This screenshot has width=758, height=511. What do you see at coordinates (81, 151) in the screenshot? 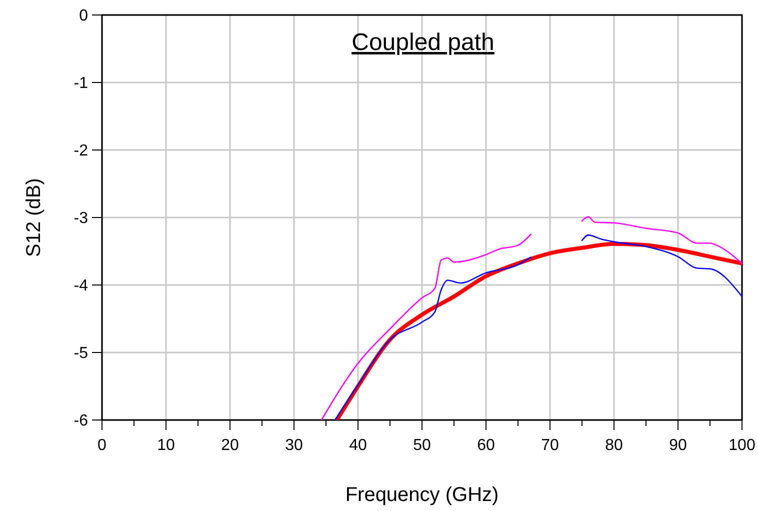
I see `y-tick-label: -2` at bounding box center [81, 151].